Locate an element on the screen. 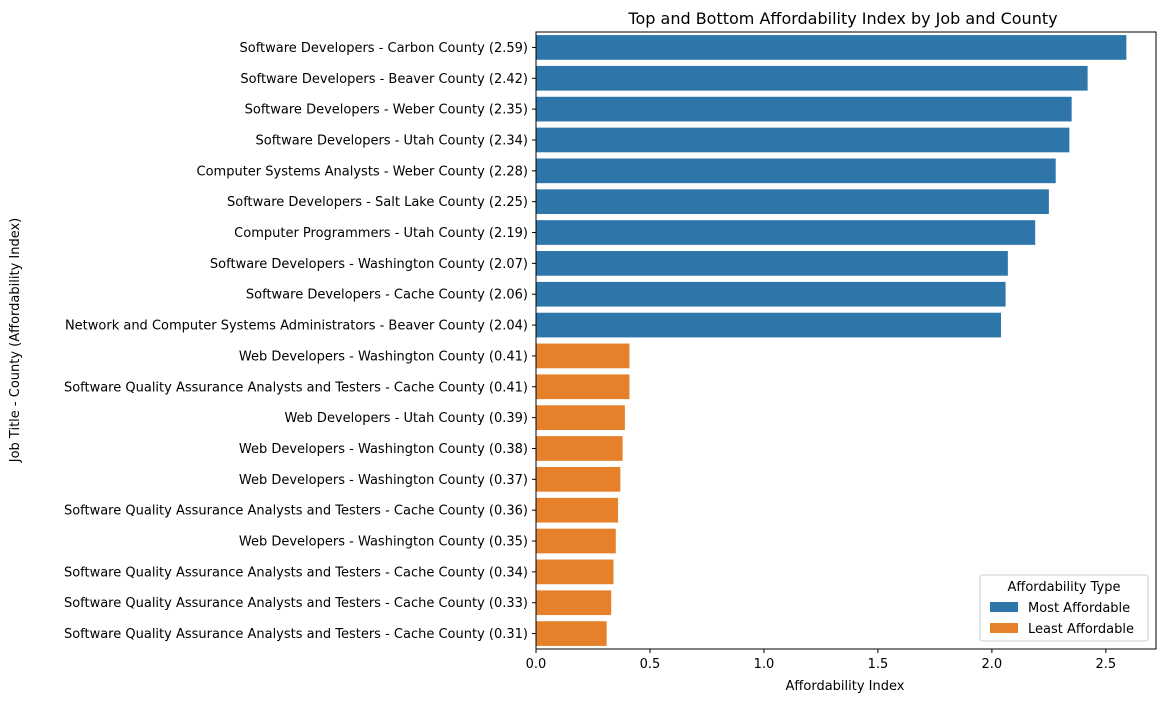 Image resolution: width=1164 pixels, height=701 pixels. legend-label: Least Affordable is located at coordinates (1081, 629).